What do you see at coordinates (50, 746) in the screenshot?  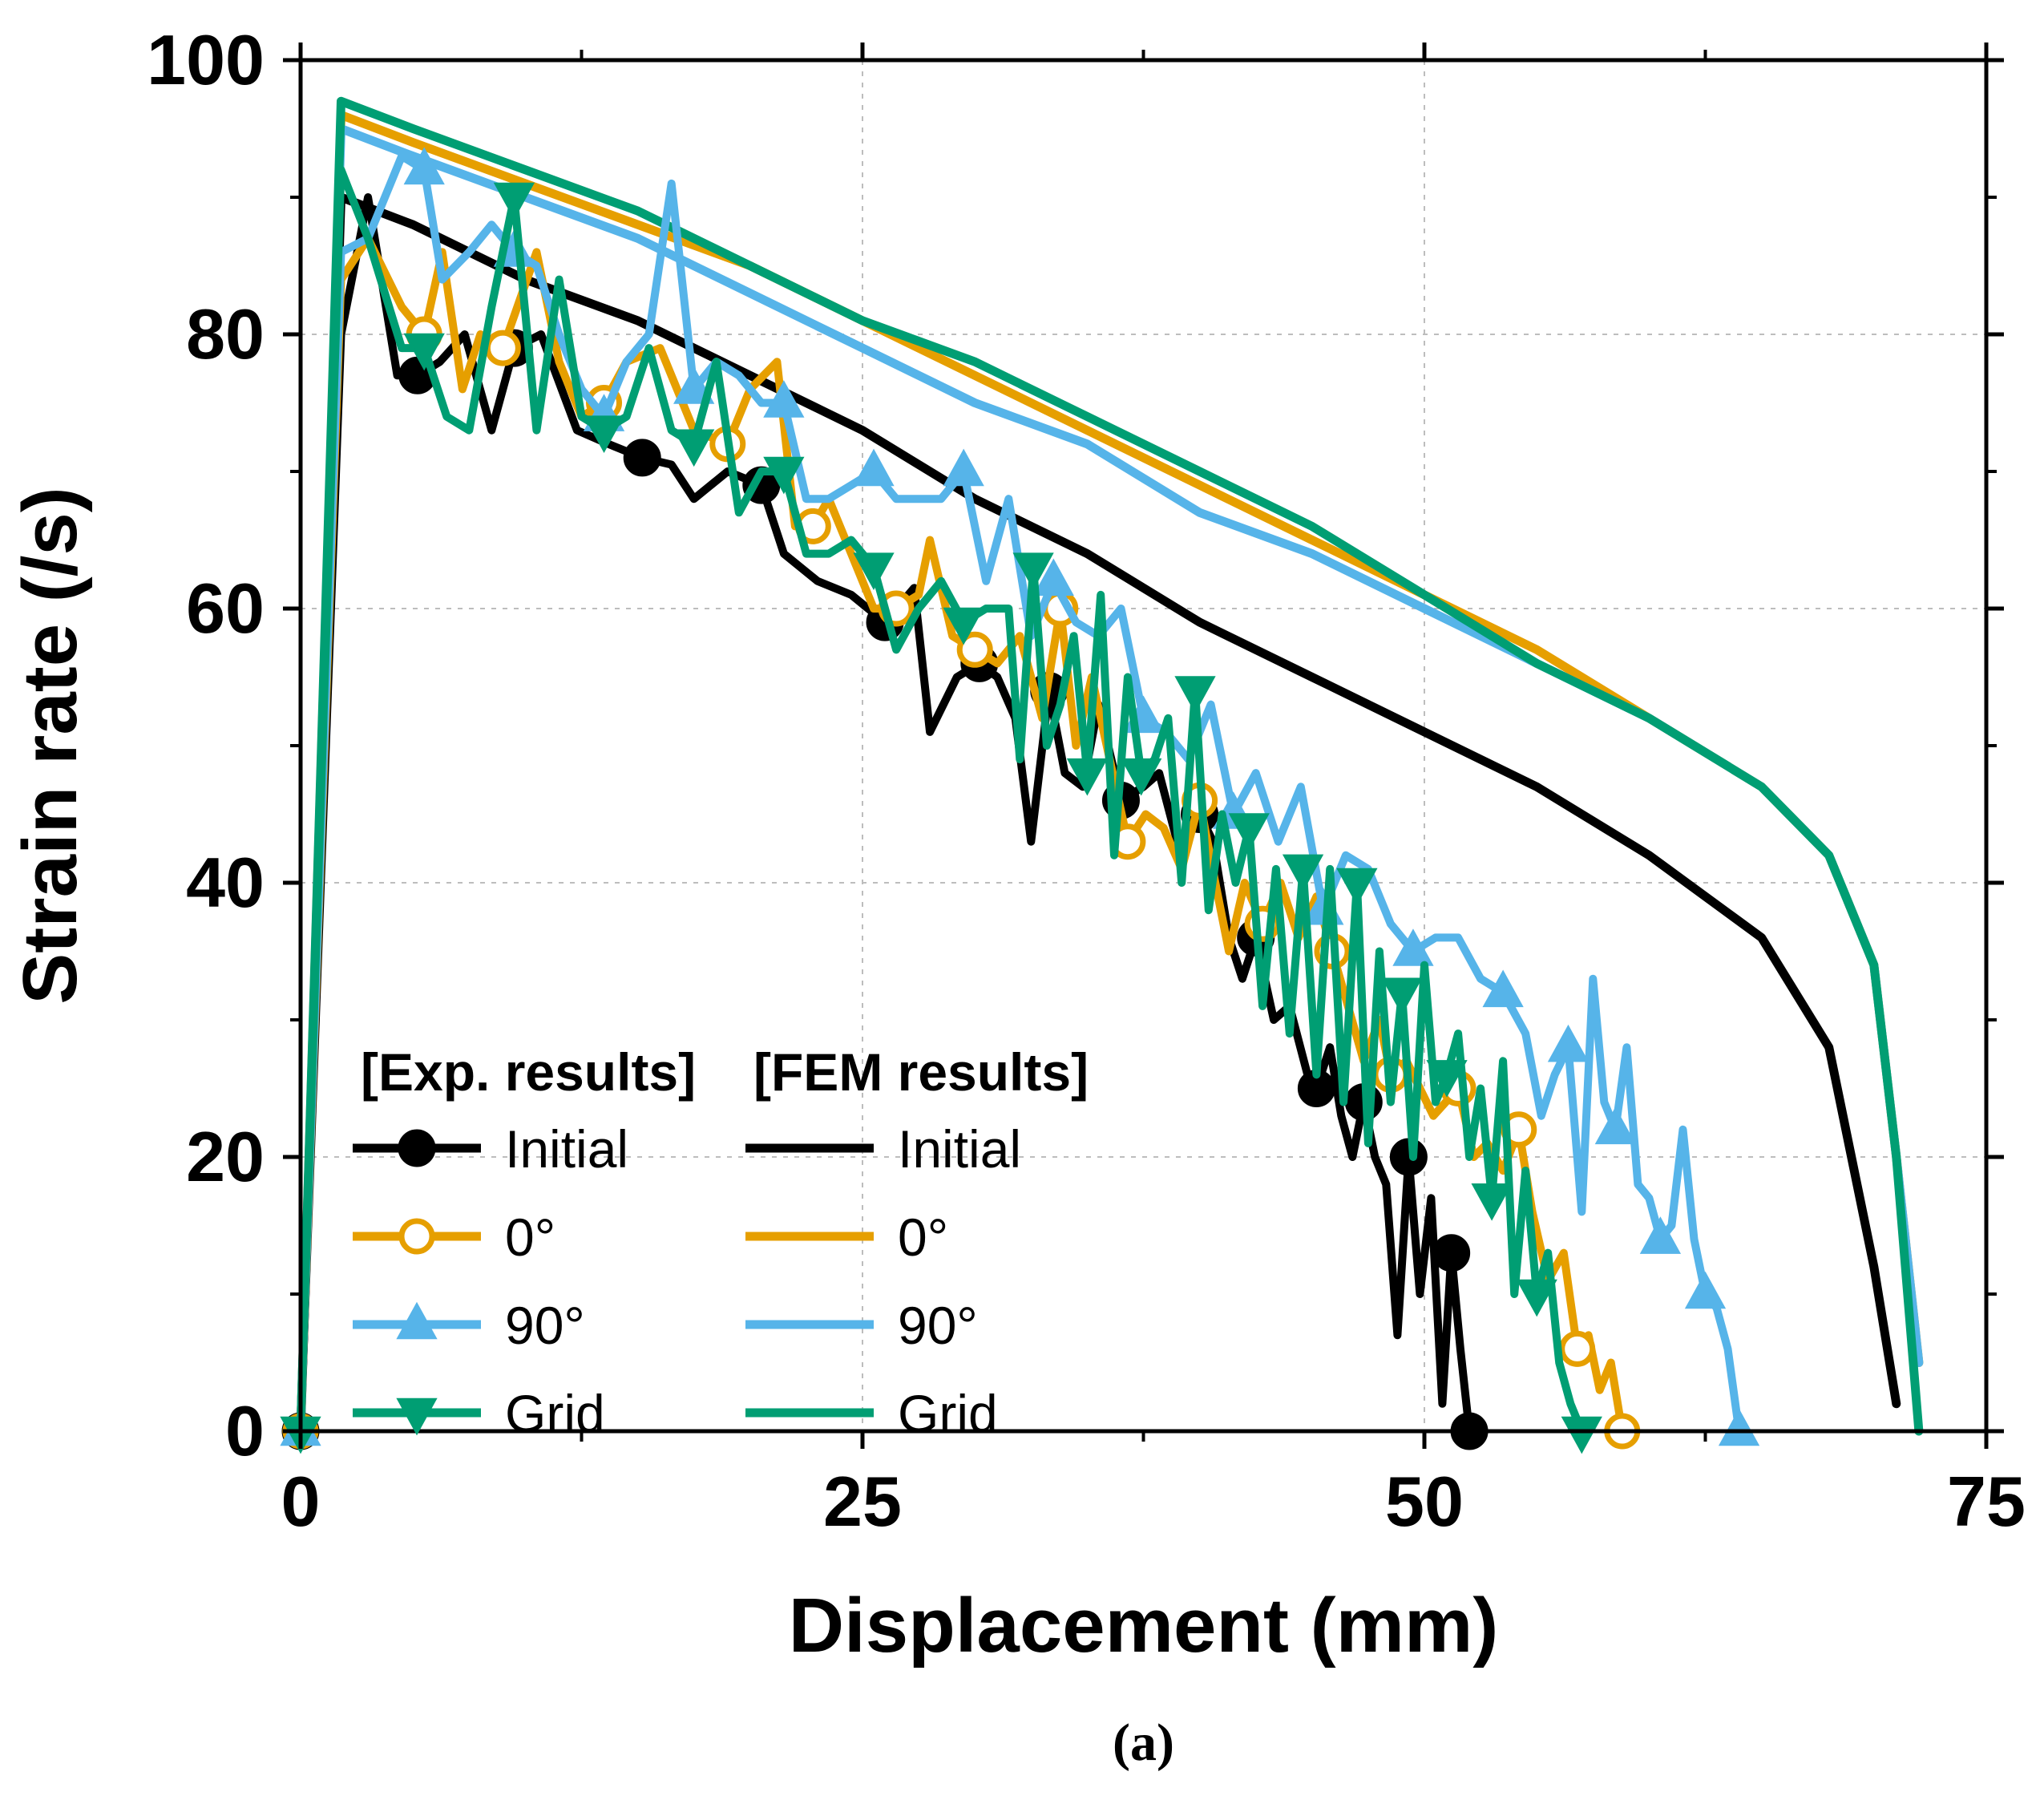 I see `y-axis-title: Strain rate (/s)` at bounding box center [50, 746].